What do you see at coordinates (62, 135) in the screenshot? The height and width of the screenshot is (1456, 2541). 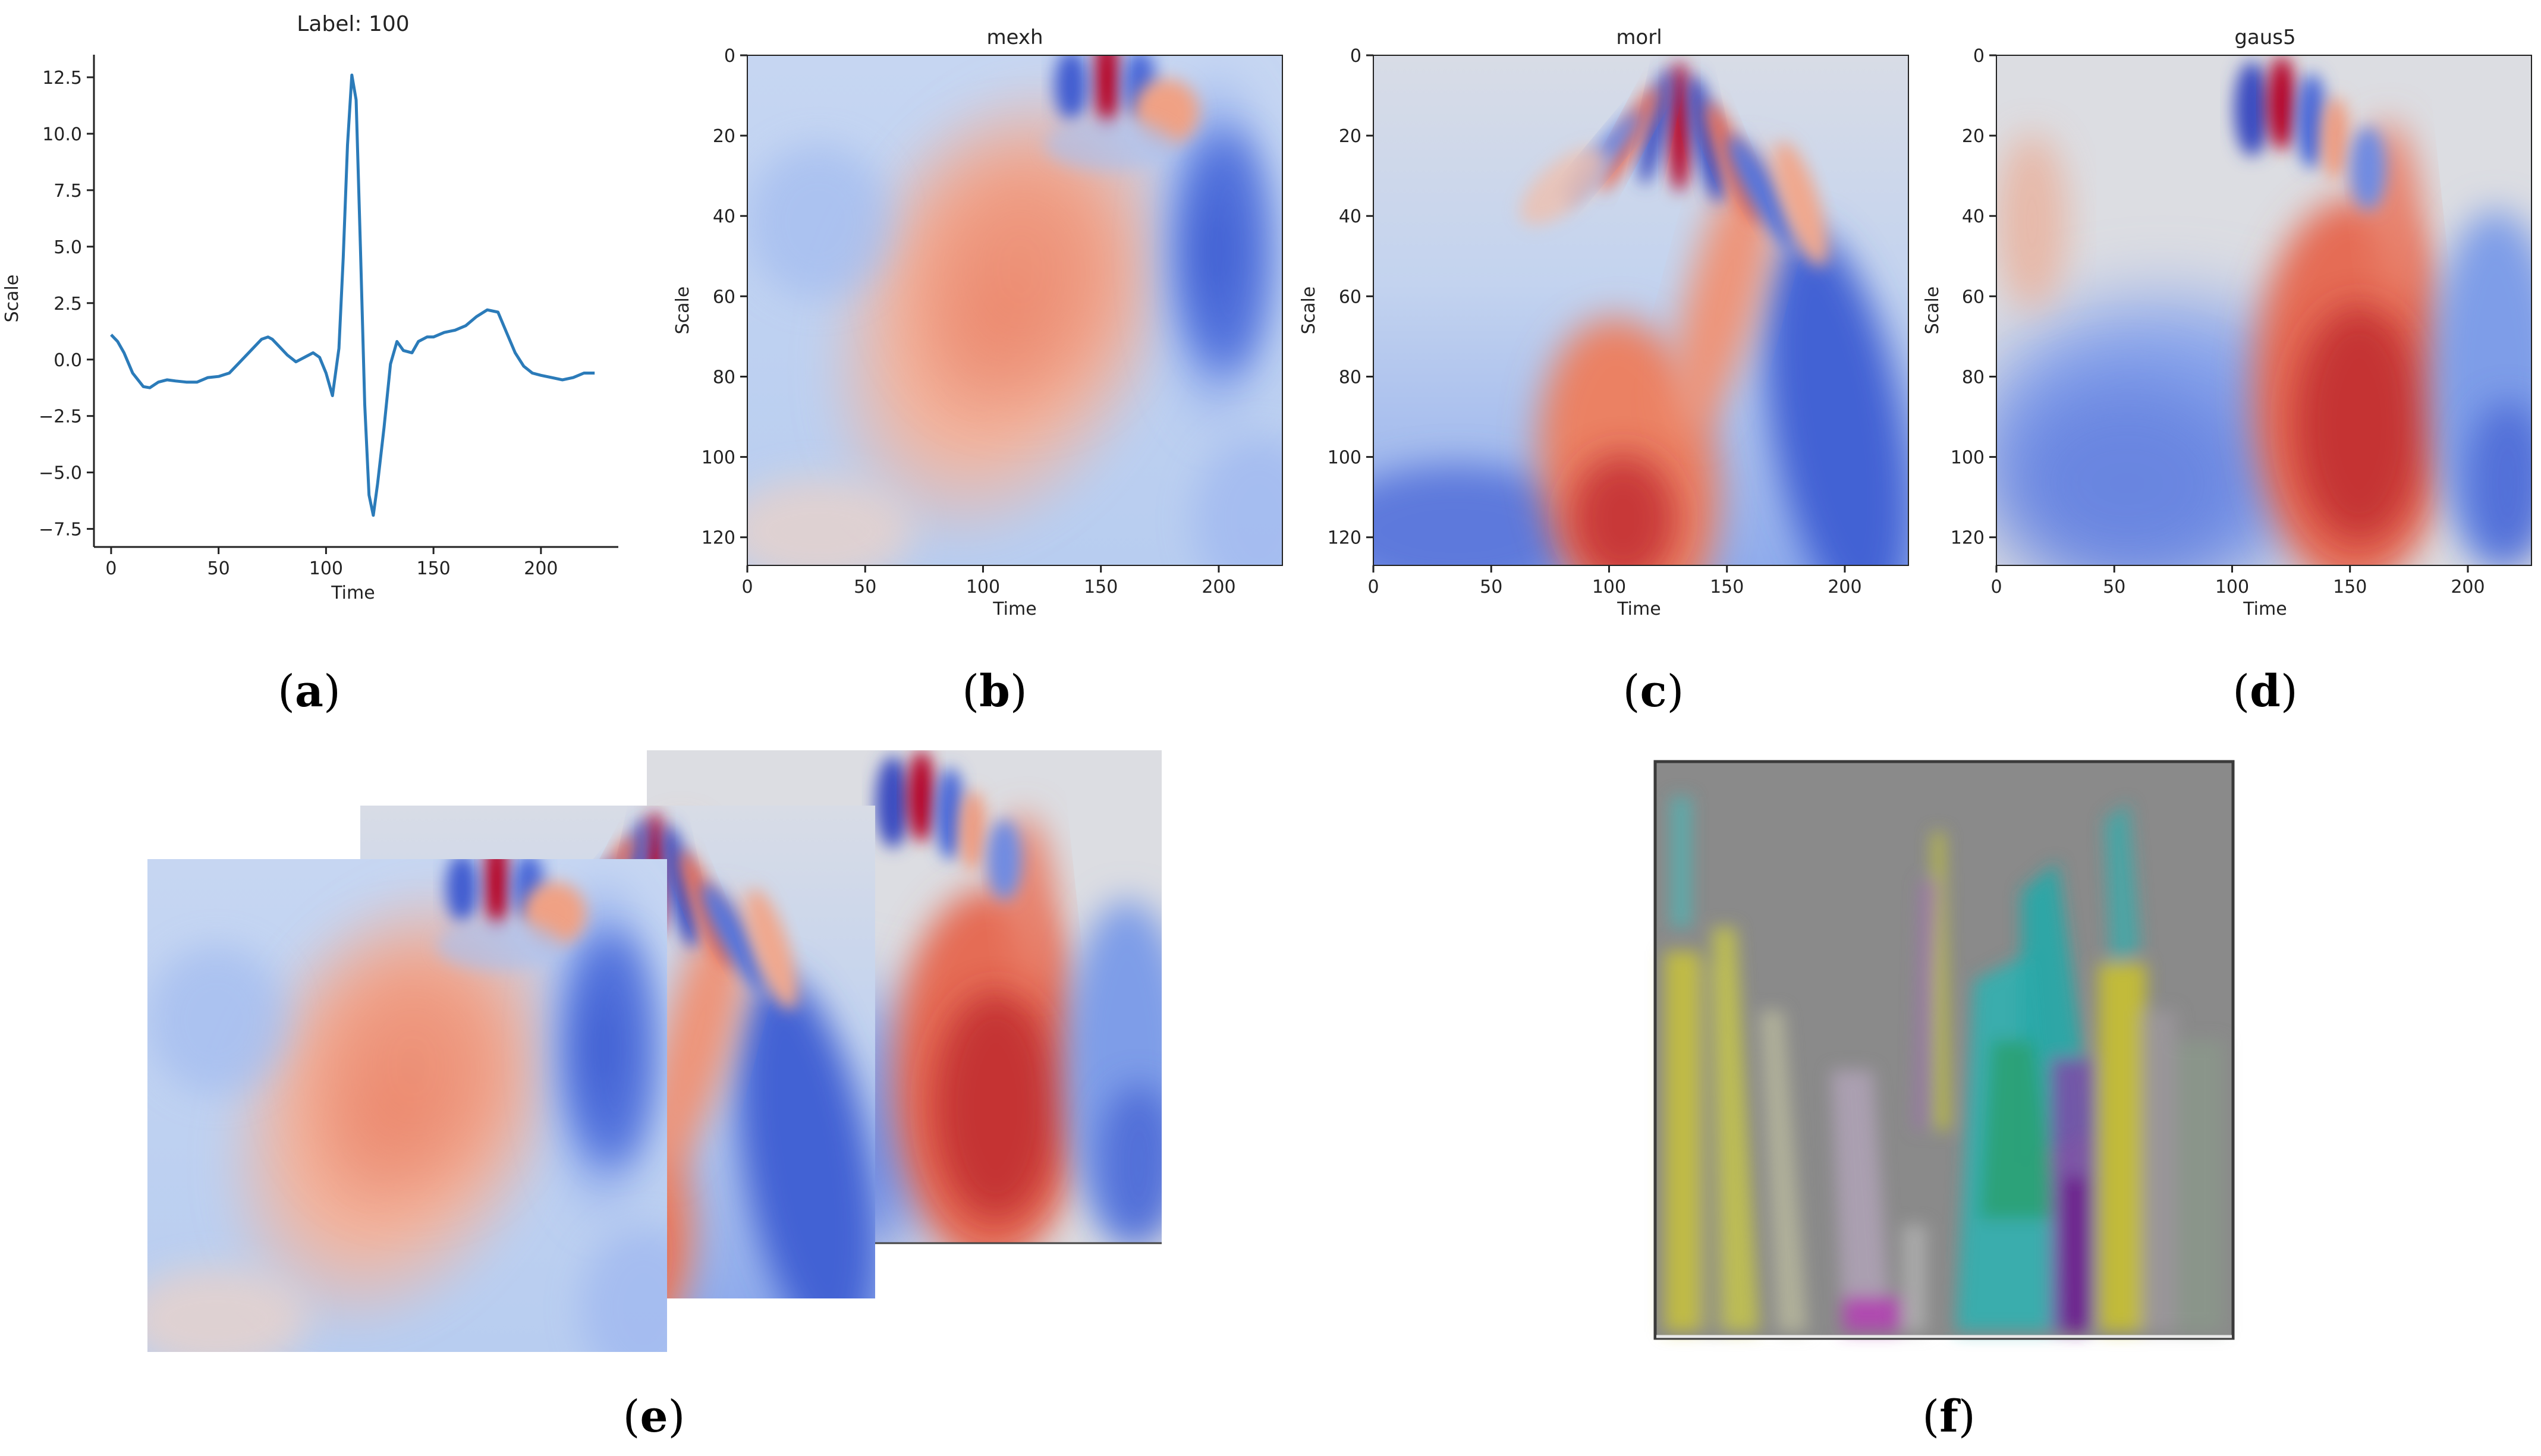 I see `y-tick-label: 10.0` at bounding box center [62, 135].